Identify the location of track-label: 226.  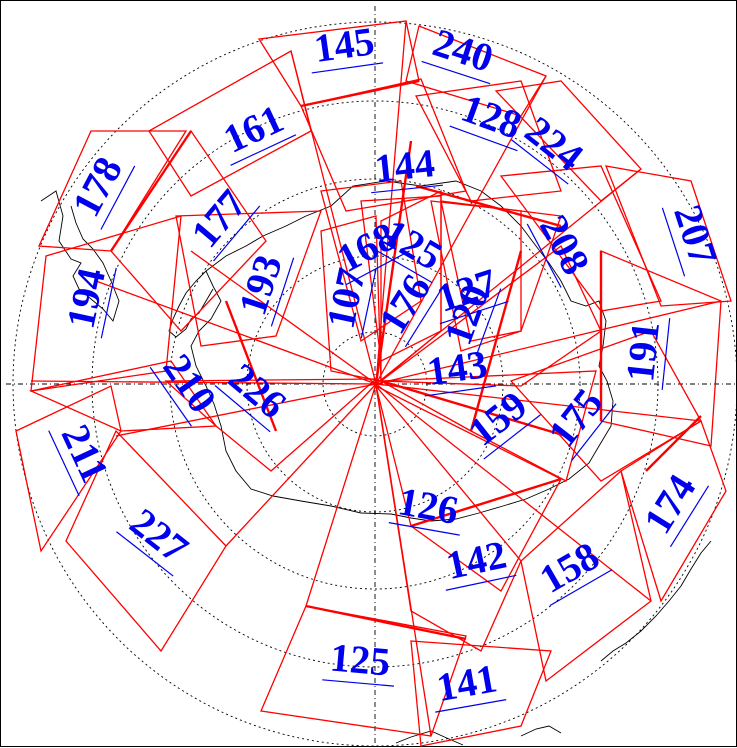
(254, 393).